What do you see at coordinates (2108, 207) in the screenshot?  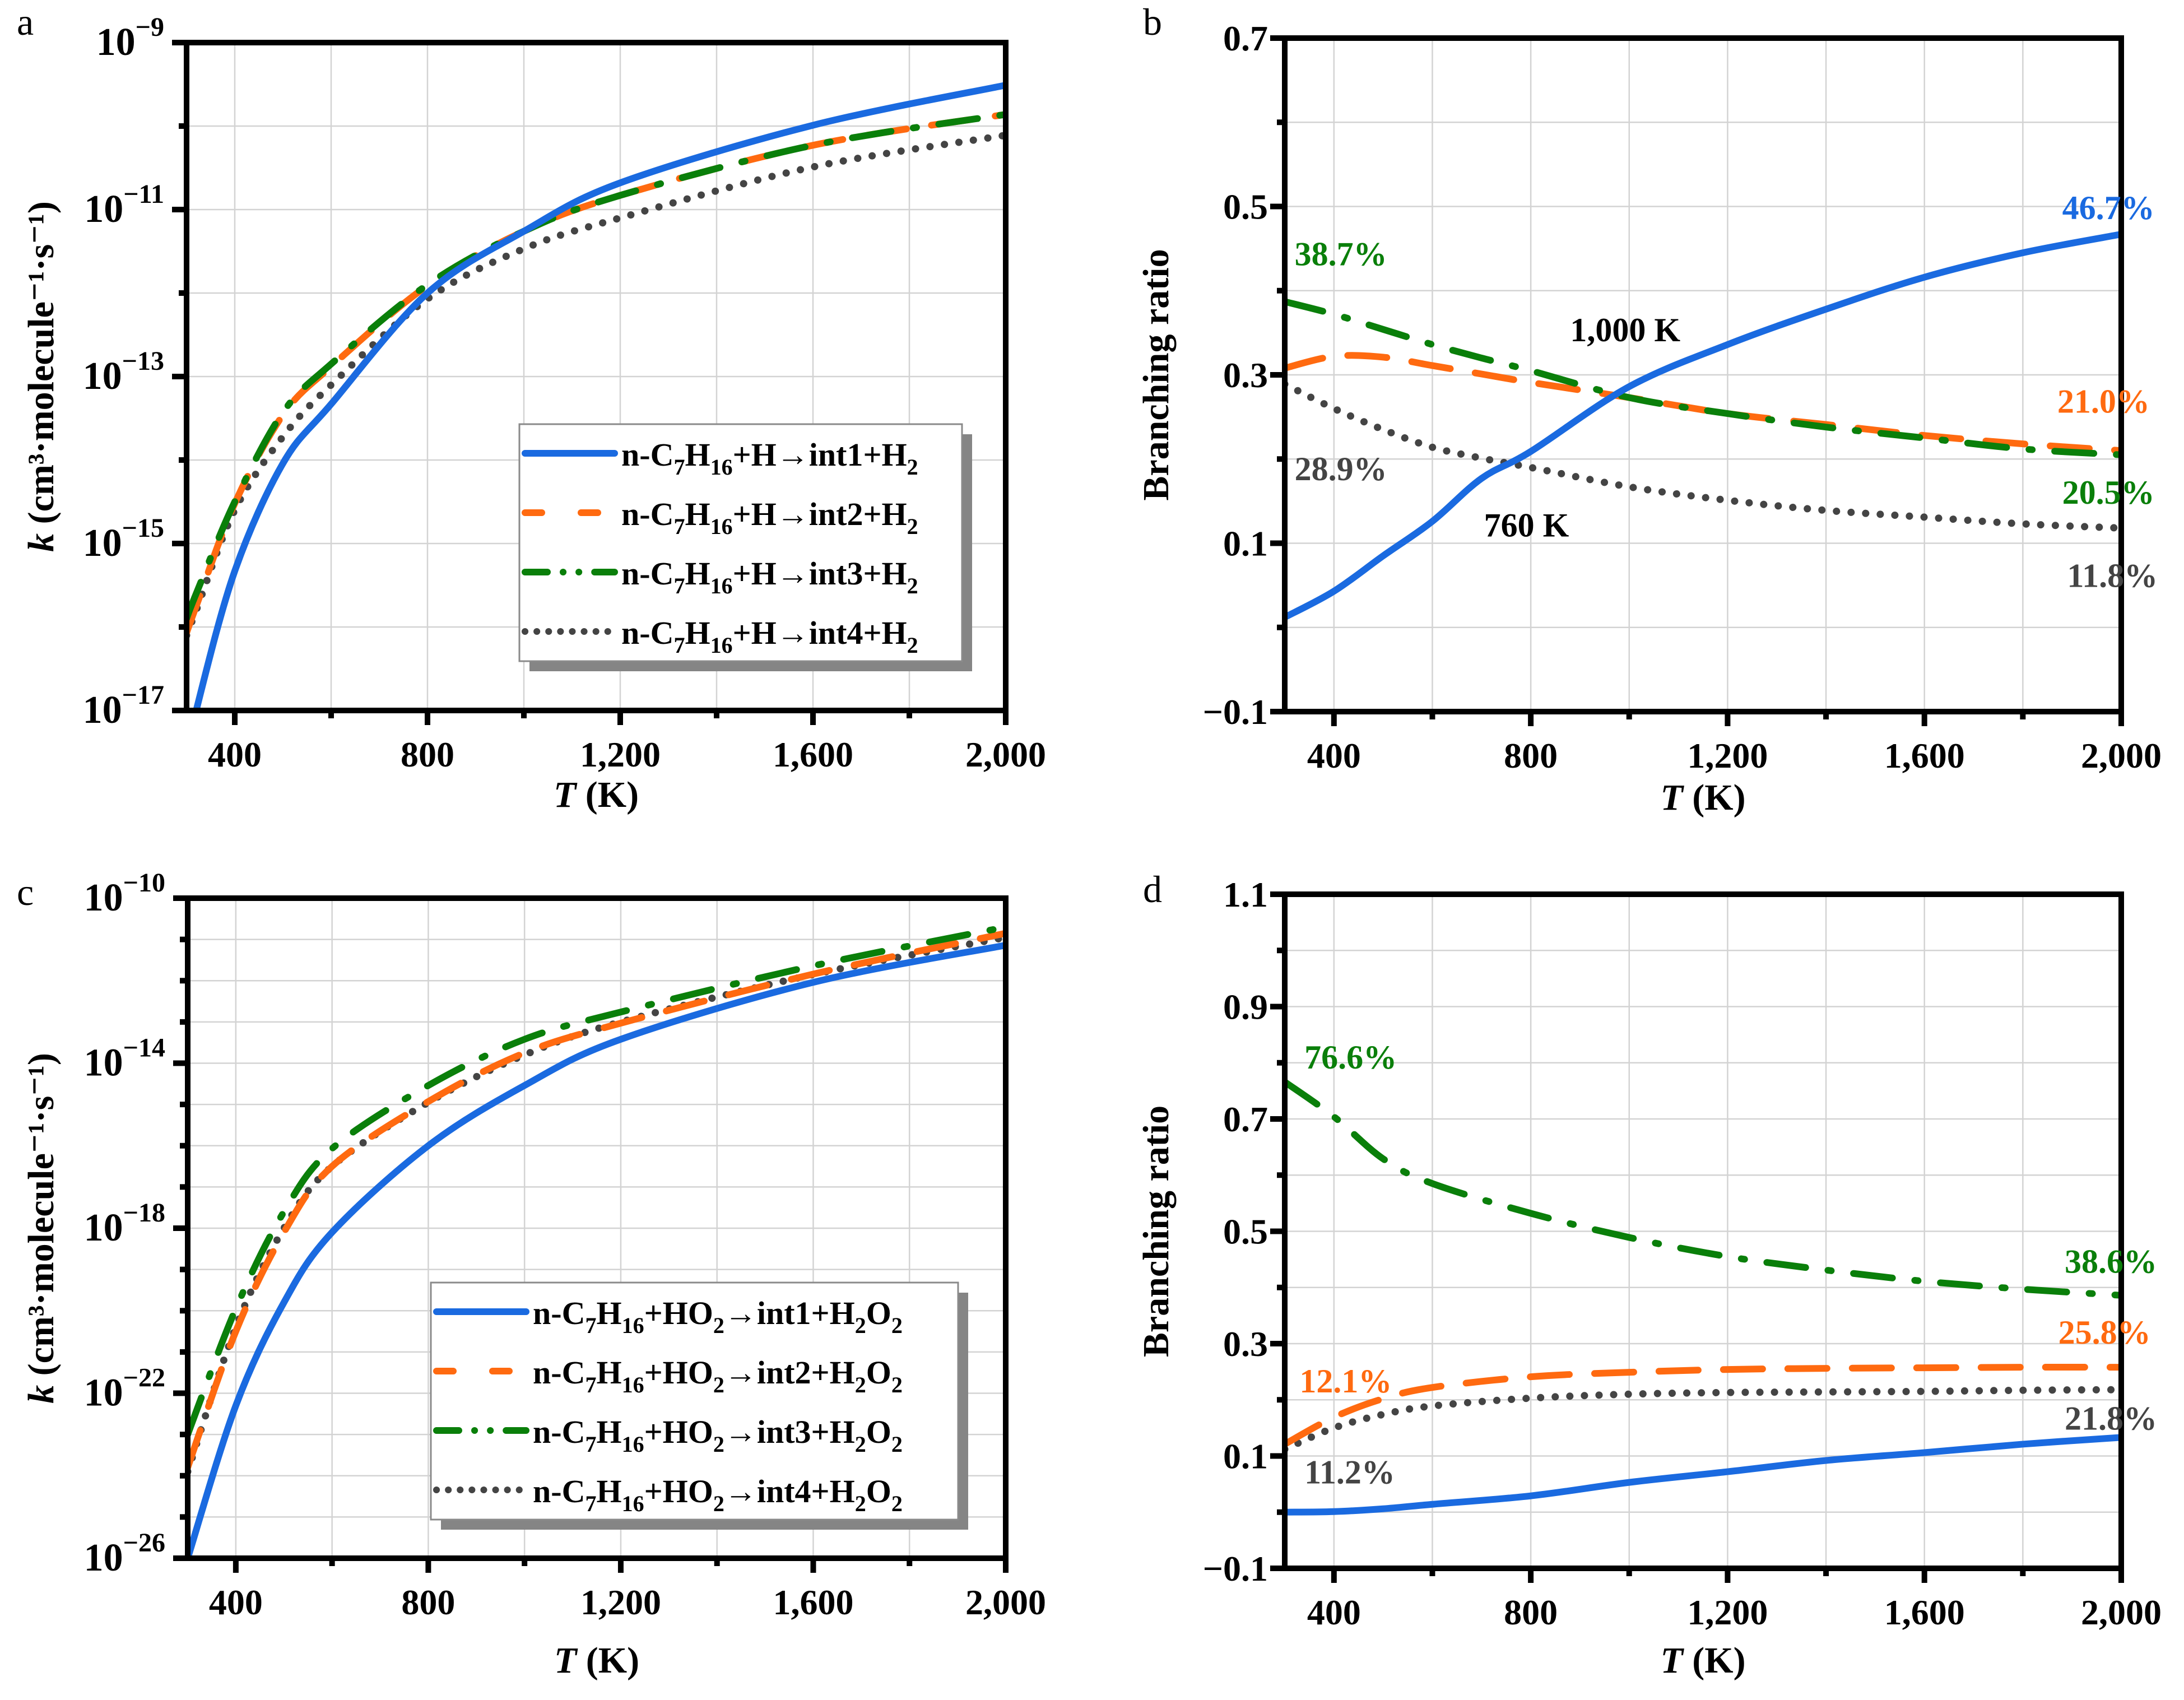 I see `annotation-label: 46.7%` at bounding box center [2108, 207].